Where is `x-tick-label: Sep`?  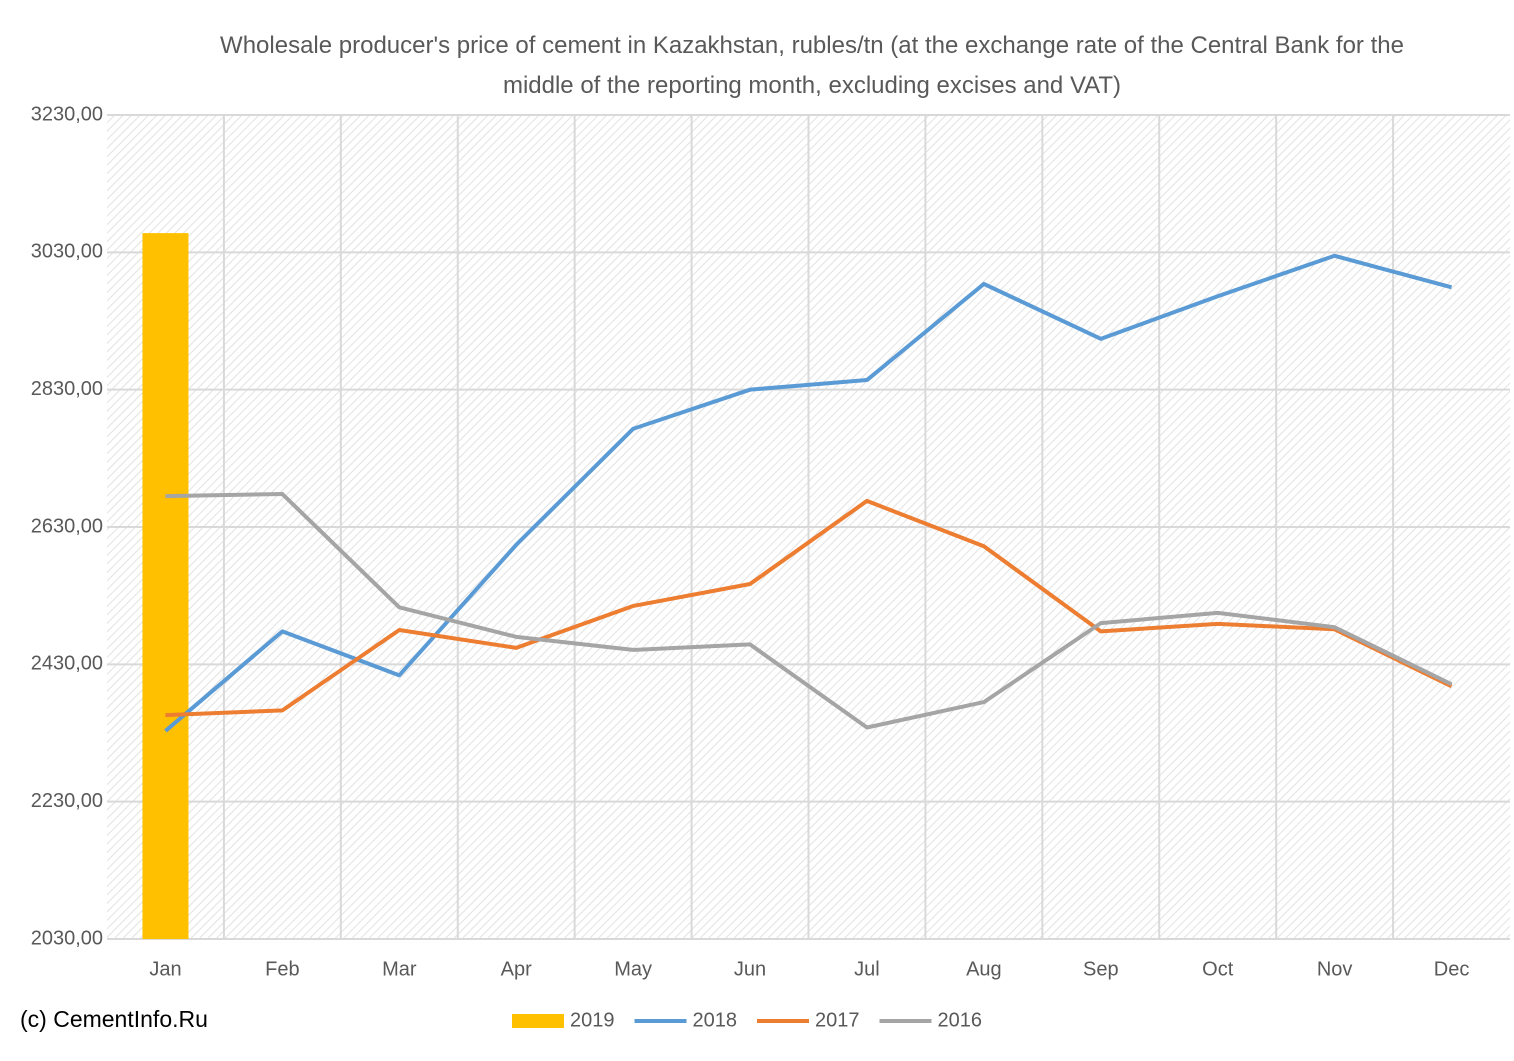
x-tick-label: Sep is located at coordinates (1101, 969).